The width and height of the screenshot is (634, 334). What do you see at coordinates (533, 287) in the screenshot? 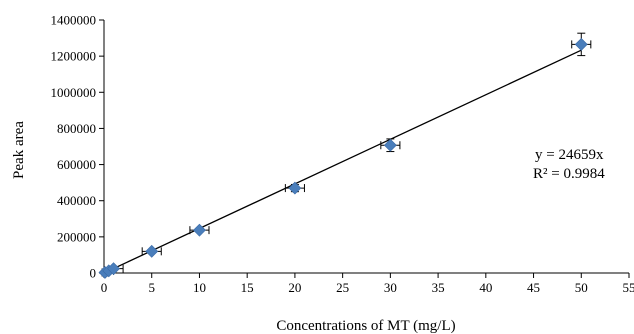
I see `x-tick-label: 45` at bounding box center [533, 287].